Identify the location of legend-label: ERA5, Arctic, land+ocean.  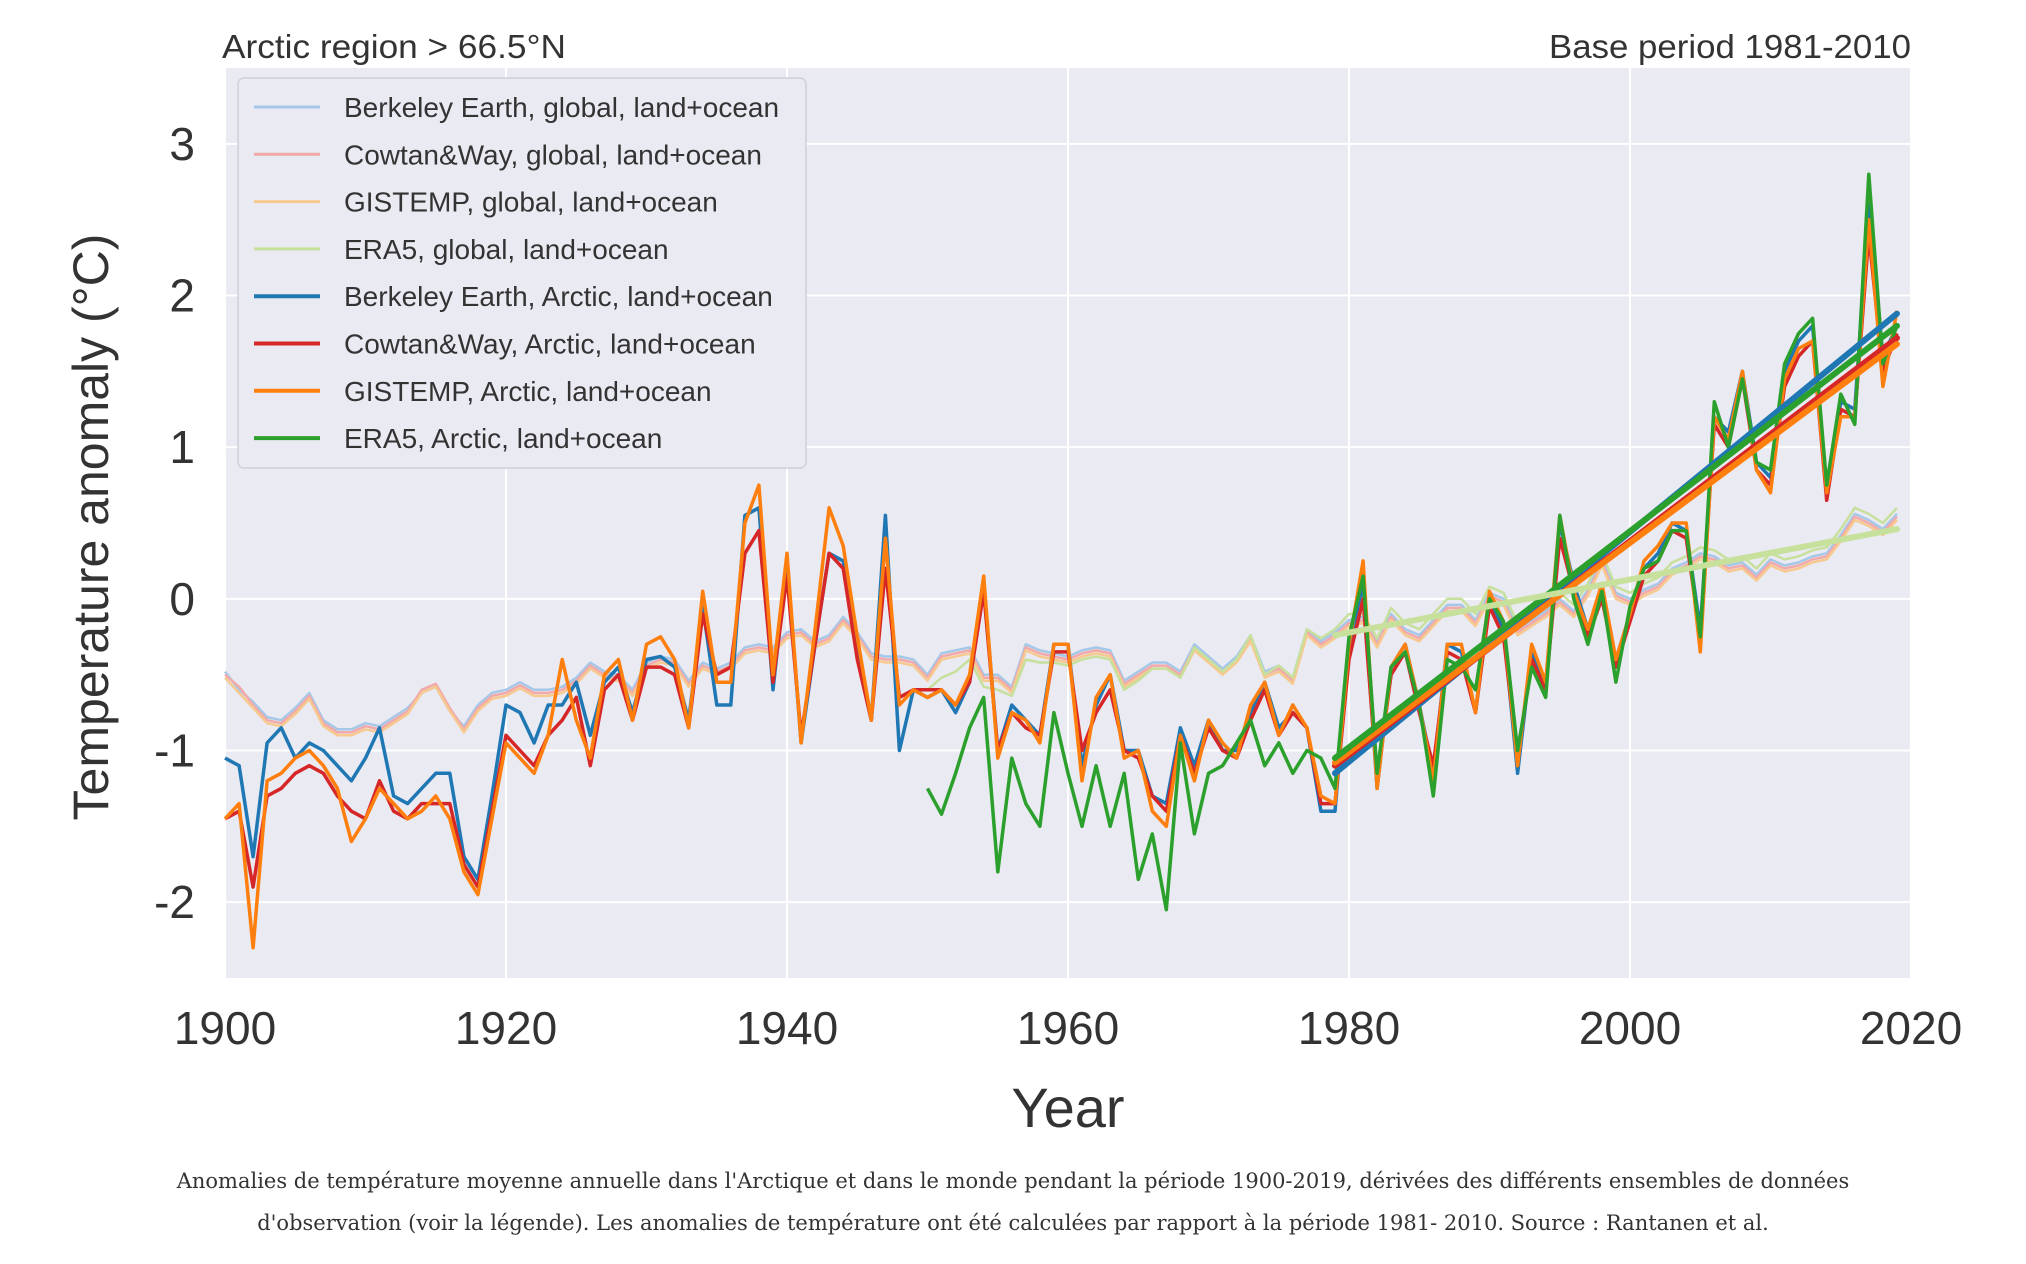
(503, 438).